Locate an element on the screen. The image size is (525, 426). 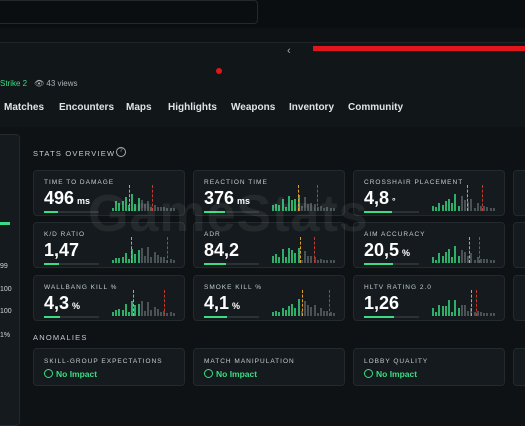
stat-value: 4,8 ° is located at coordinates (380, 198).